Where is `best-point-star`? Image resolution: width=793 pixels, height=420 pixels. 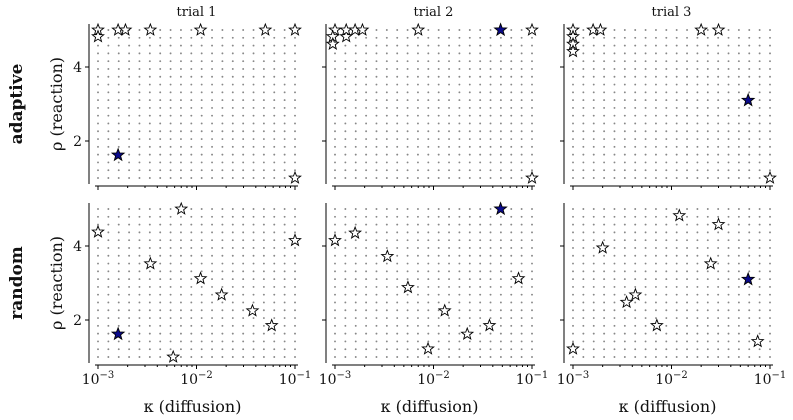
best-point-star is located at coordinates (500, 208).